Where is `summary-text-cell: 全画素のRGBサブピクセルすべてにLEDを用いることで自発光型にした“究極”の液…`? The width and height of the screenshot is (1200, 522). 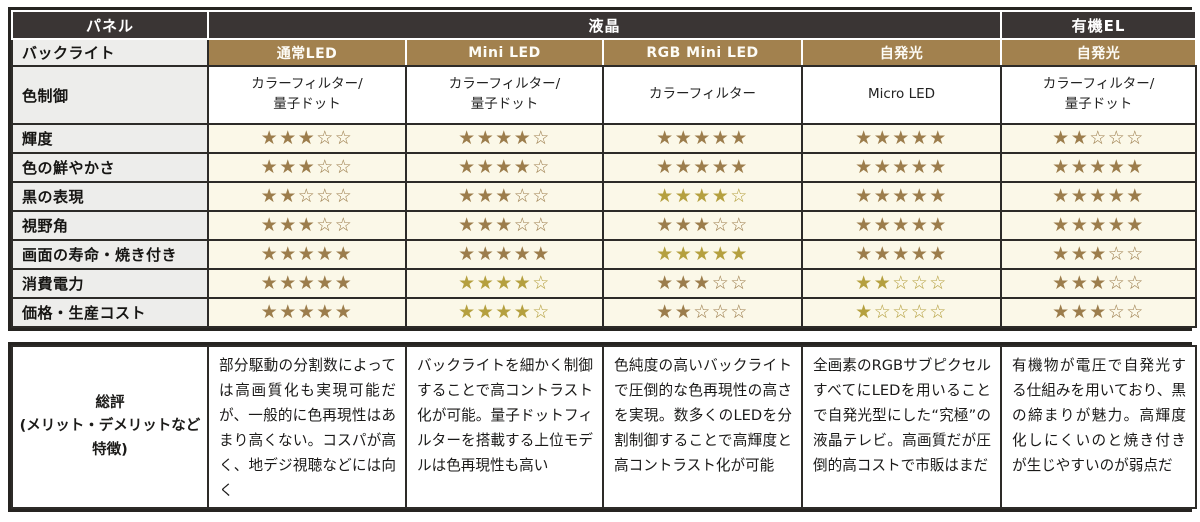
summary-text-cell: 全画素のRGBサブピクセルすべてにLEDを用いることで自発光型にした“究極”の液… is located at coordinates (901, 427).